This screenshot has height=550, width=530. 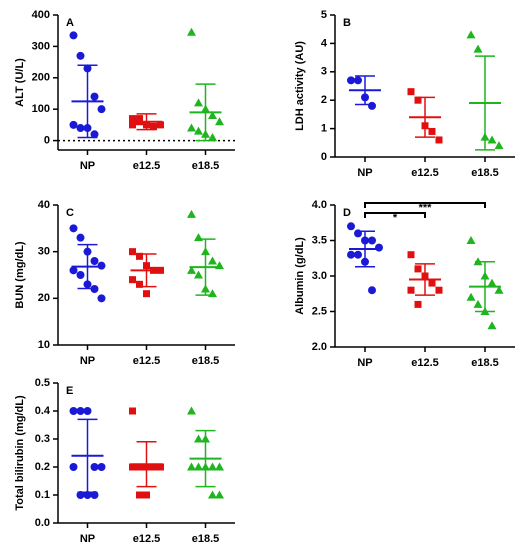 What do you see at coordinates (42, 467) in the screenshot?
I see `y-tick-label: 0.2` at bounding box center [42, 467].